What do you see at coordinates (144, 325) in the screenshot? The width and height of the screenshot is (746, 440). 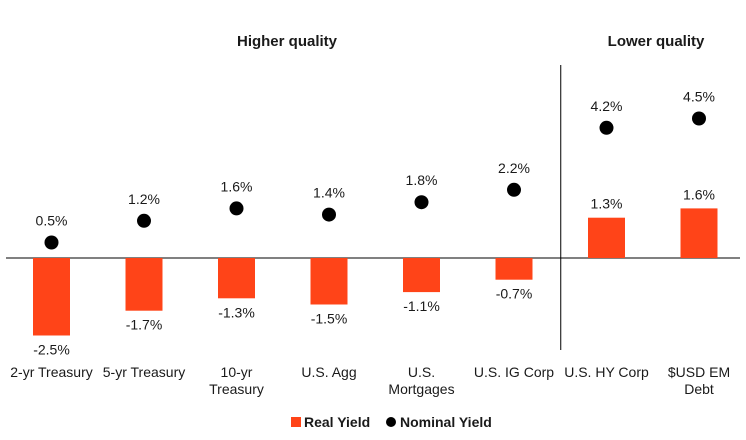 I see `real-yield-label-1: -1.7%` at bounding box center [144, 325].